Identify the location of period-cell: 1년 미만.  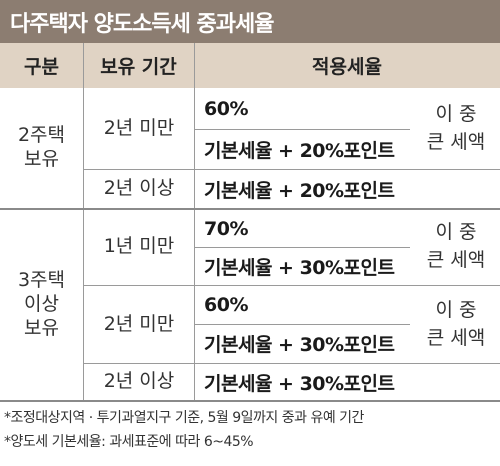
(139, 246).